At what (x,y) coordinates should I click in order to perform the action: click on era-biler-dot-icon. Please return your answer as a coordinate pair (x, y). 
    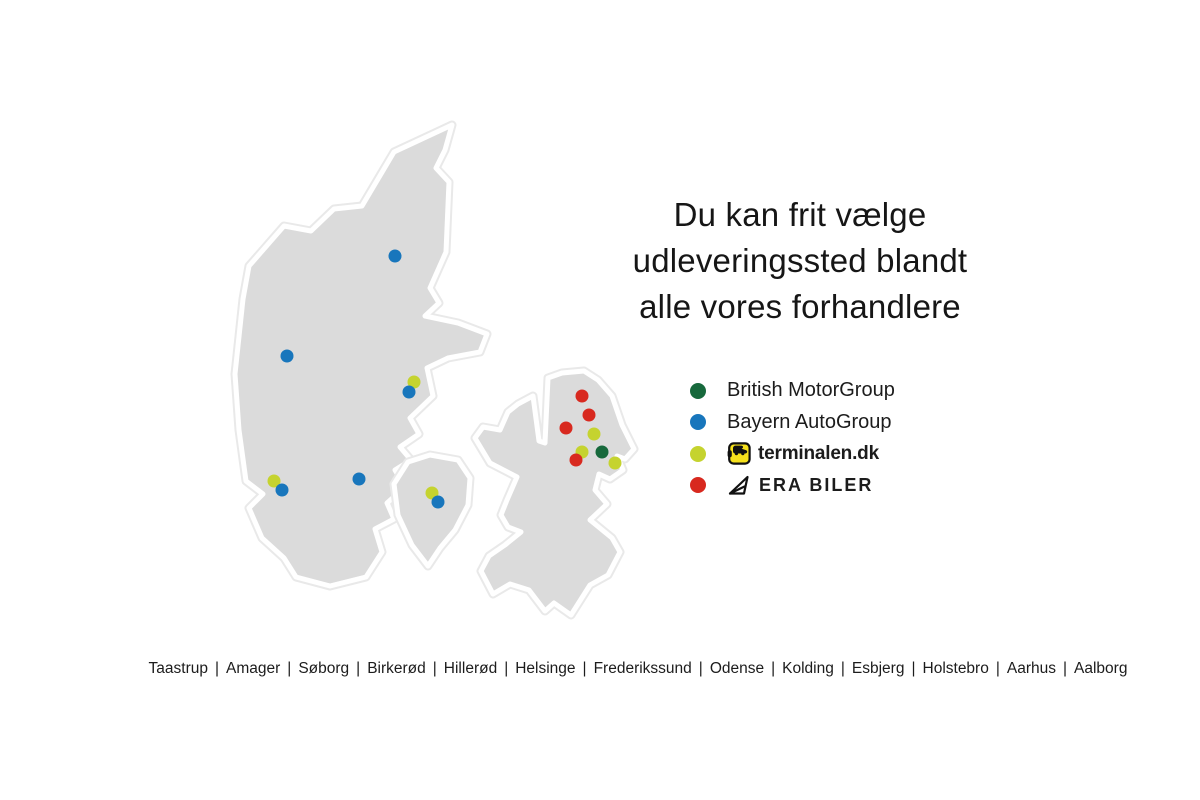
    Looking at the image, I should click on (698, 485).